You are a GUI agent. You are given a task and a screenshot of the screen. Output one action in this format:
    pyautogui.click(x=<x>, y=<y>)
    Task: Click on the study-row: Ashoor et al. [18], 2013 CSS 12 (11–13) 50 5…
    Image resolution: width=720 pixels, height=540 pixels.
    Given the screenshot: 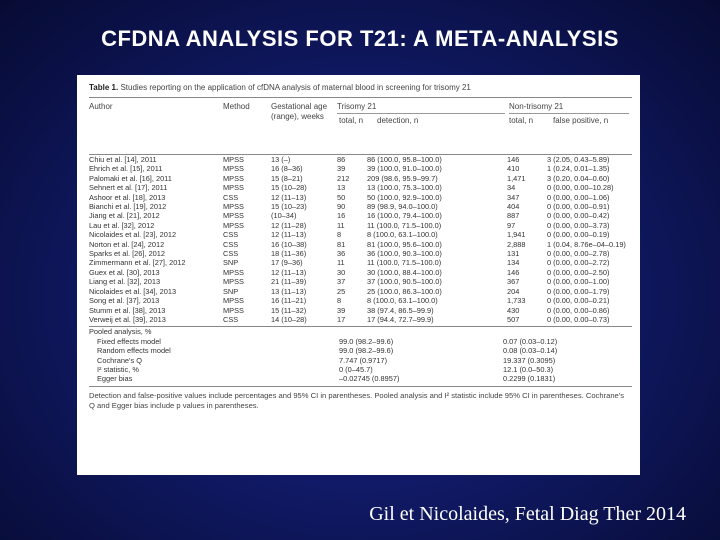 What is the action you would take?
    pyautogui.click(x=365, y=197)
    